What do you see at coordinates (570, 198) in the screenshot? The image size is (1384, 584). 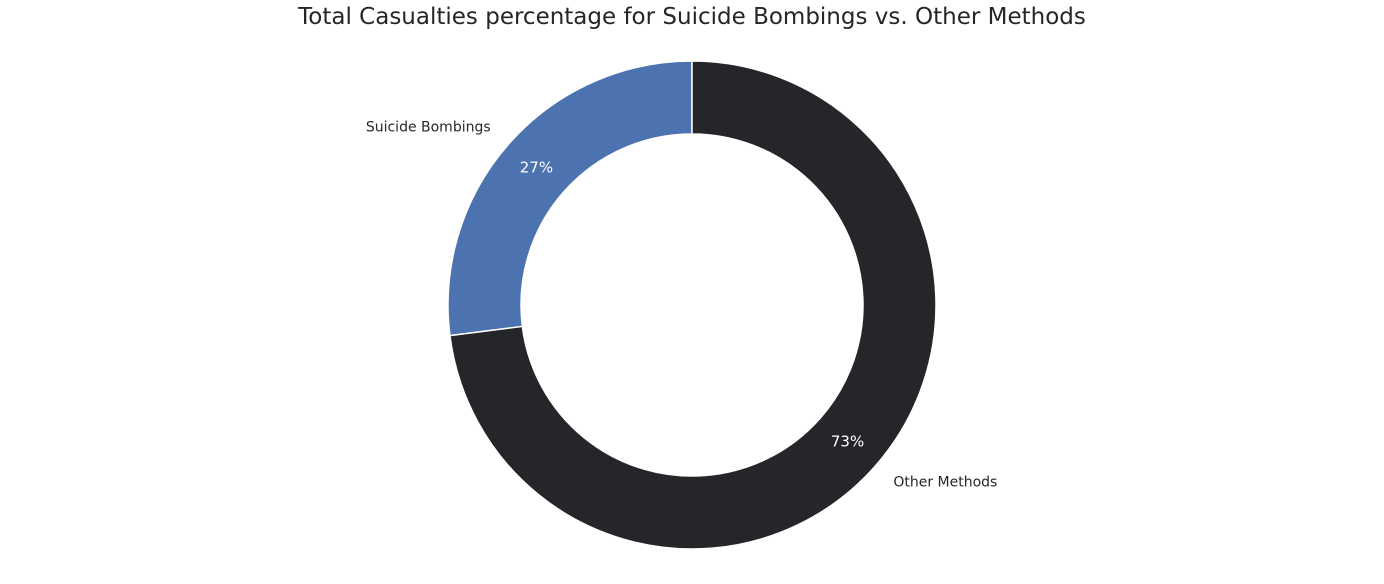 I see `slice-suicide-bombings` at bounding box center [570, 198].